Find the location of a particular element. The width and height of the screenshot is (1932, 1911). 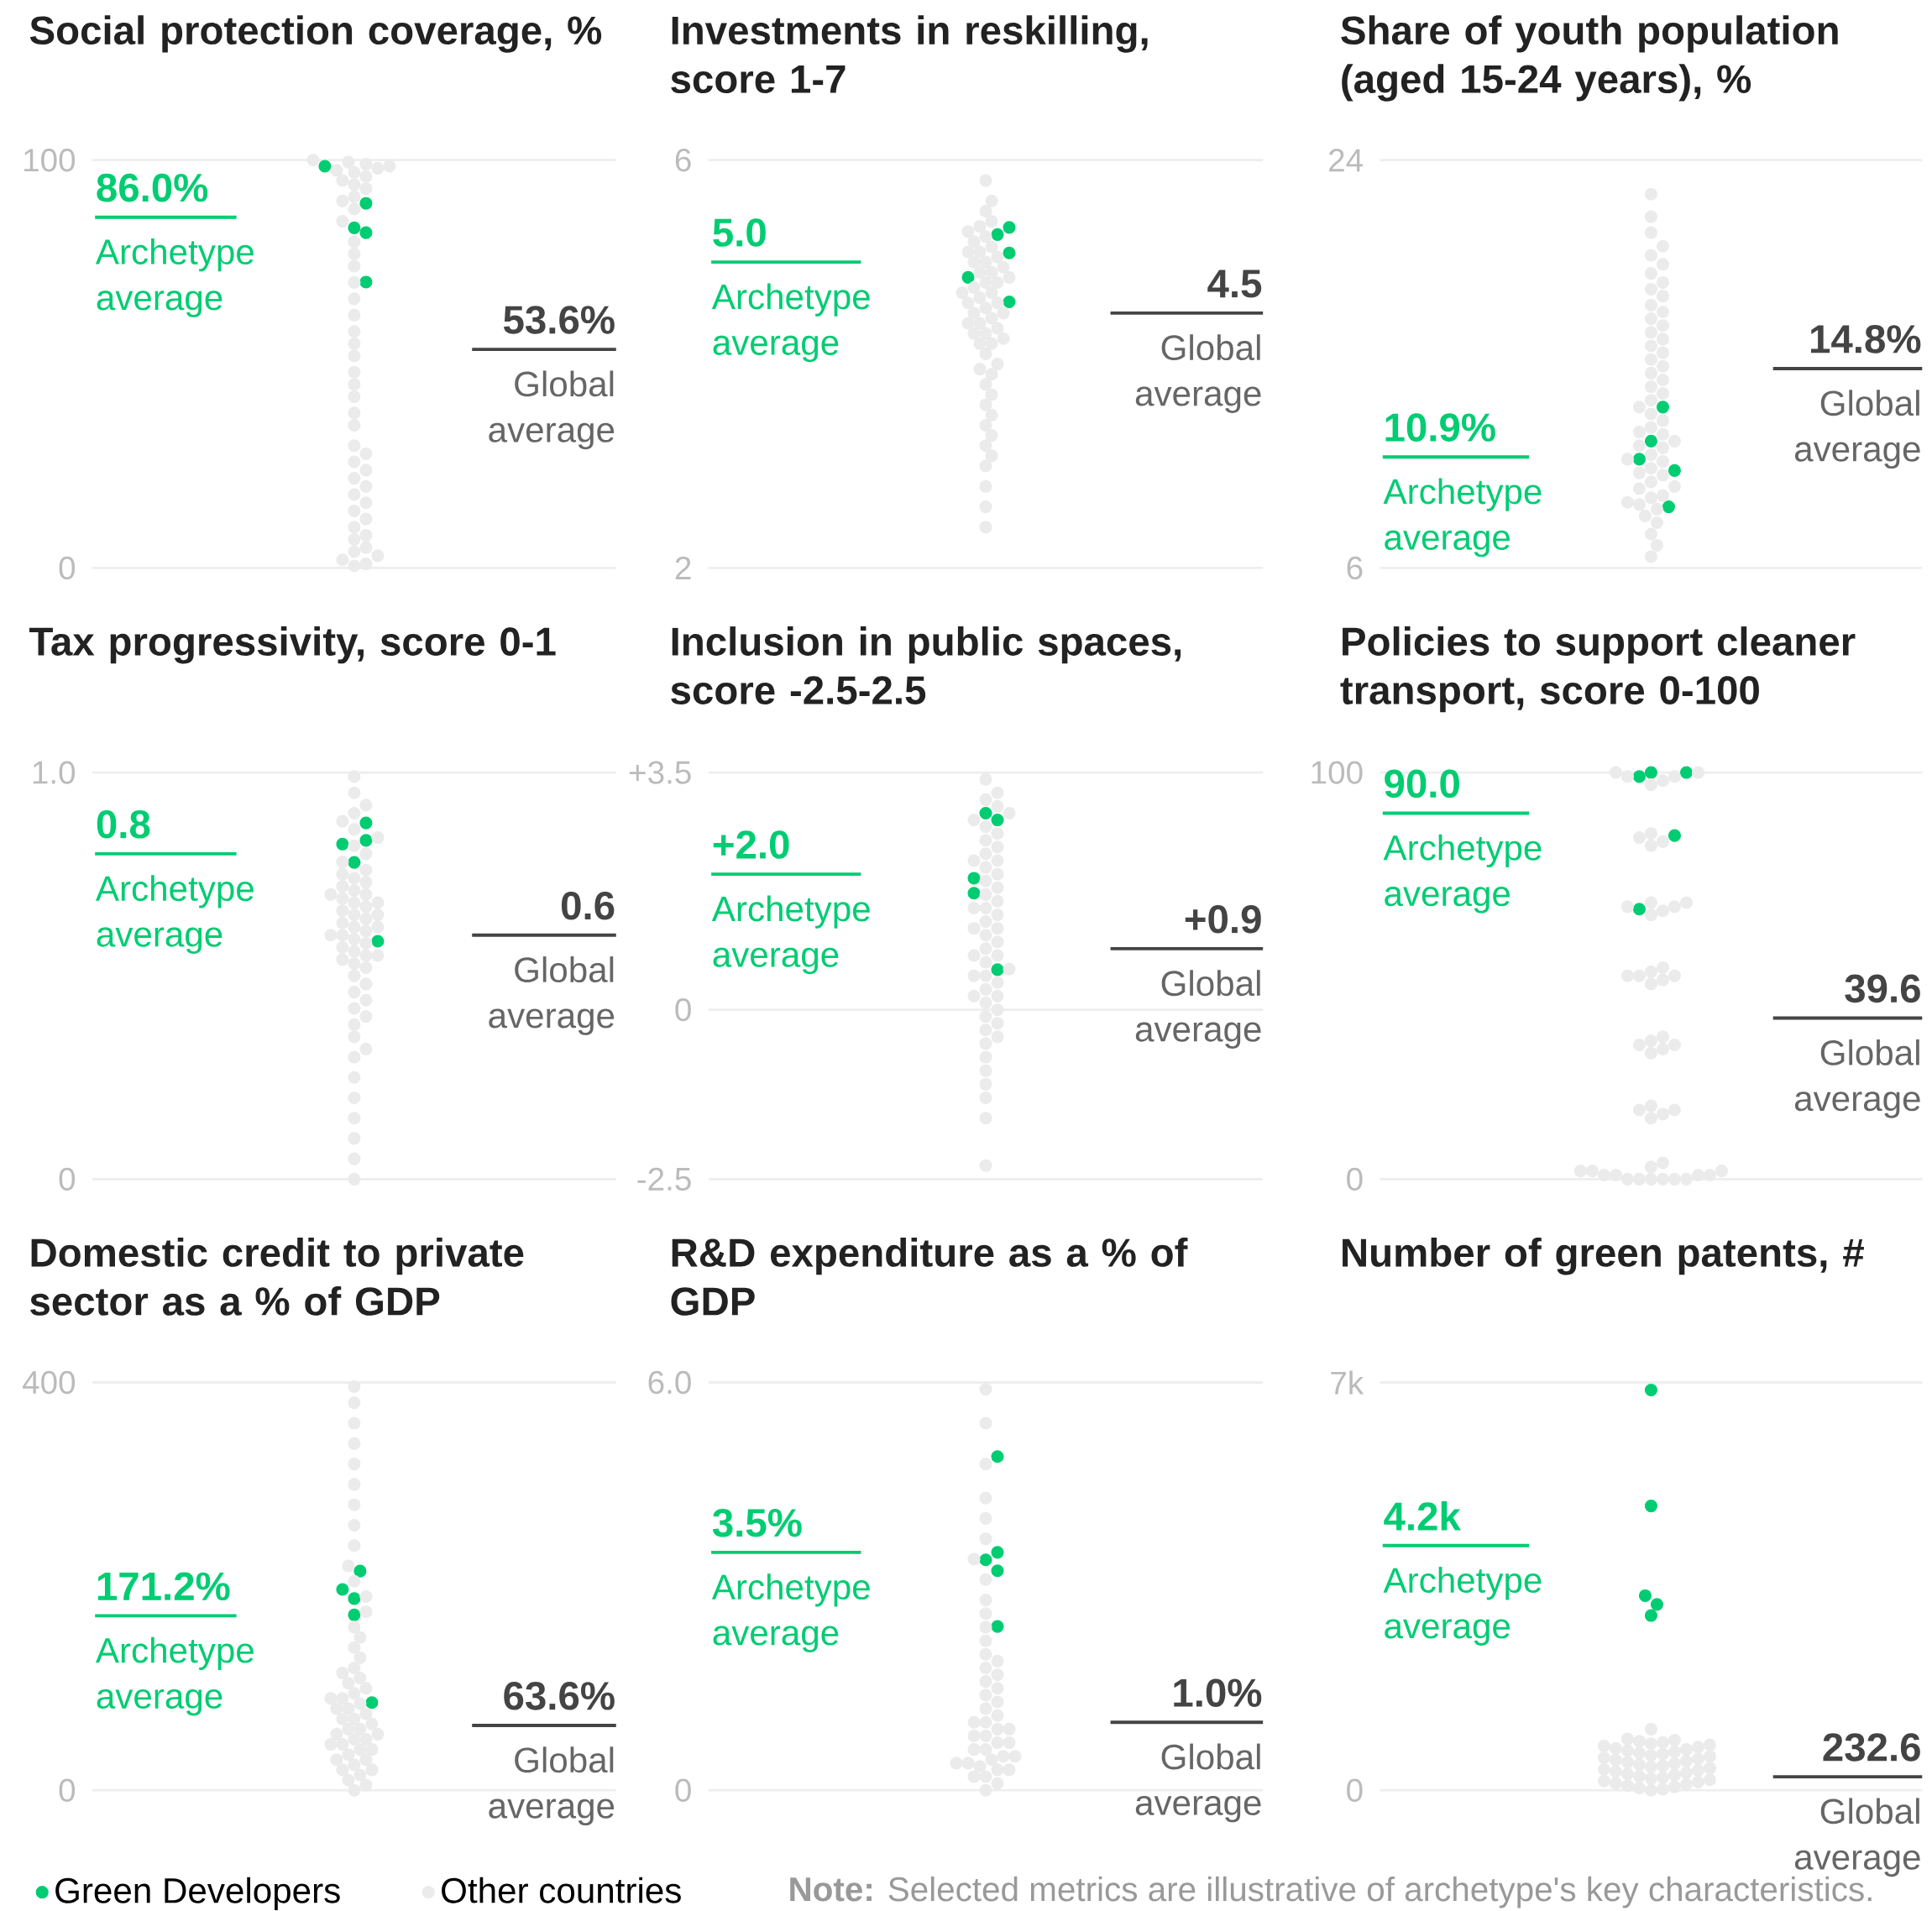

y-tick-label: 6.0 is located at coordinates (670, 1382).